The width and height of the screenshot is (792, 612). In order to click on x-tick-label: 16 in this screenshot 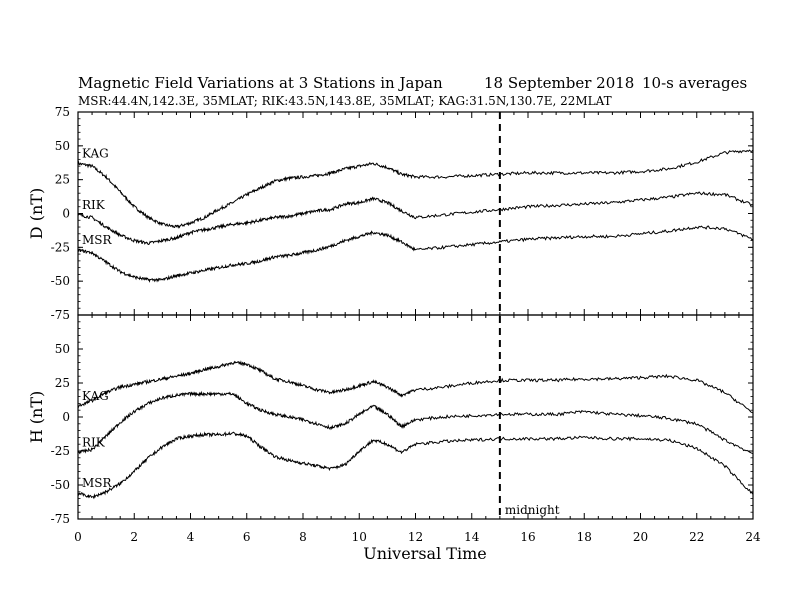, I will do `click(527, 537)`.